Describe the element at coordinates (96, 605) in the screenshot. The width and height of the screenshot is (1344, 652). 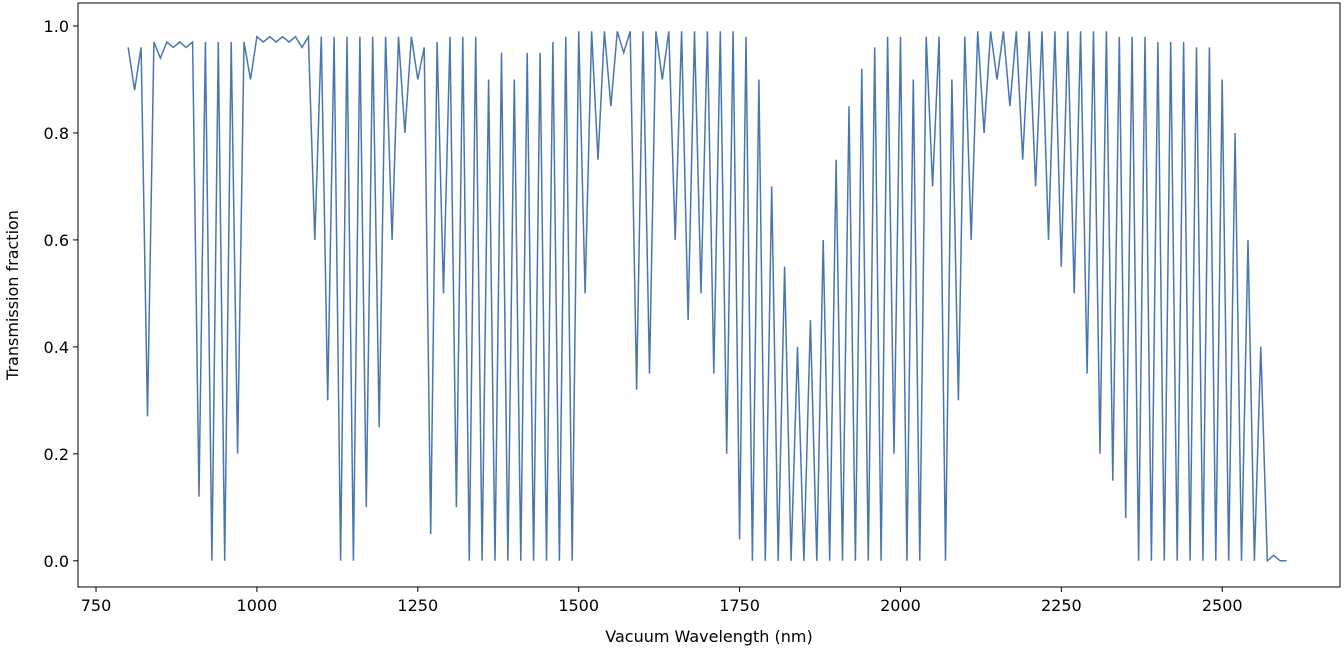
I see `x-tick-label: 750` at that location.